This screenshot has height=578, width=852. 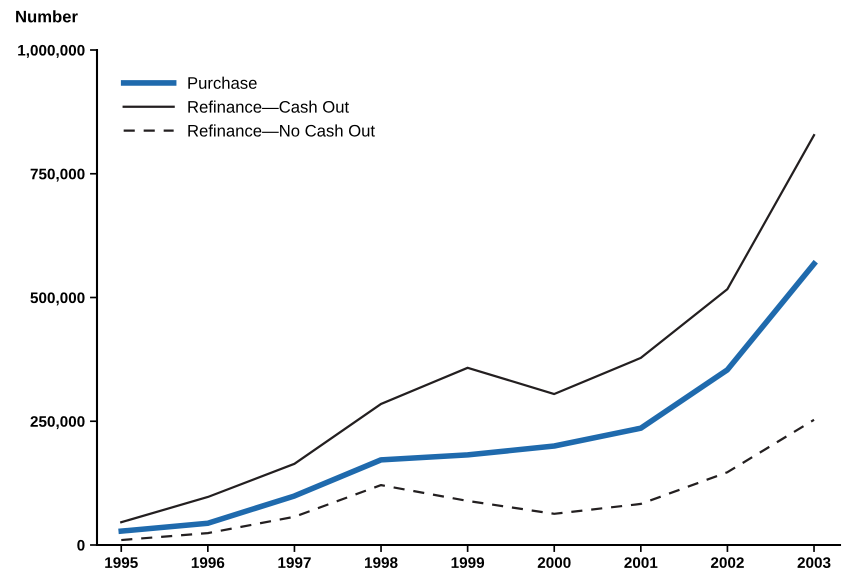 I want to click on y-tick-label: 0, so click(x=81, y=545).